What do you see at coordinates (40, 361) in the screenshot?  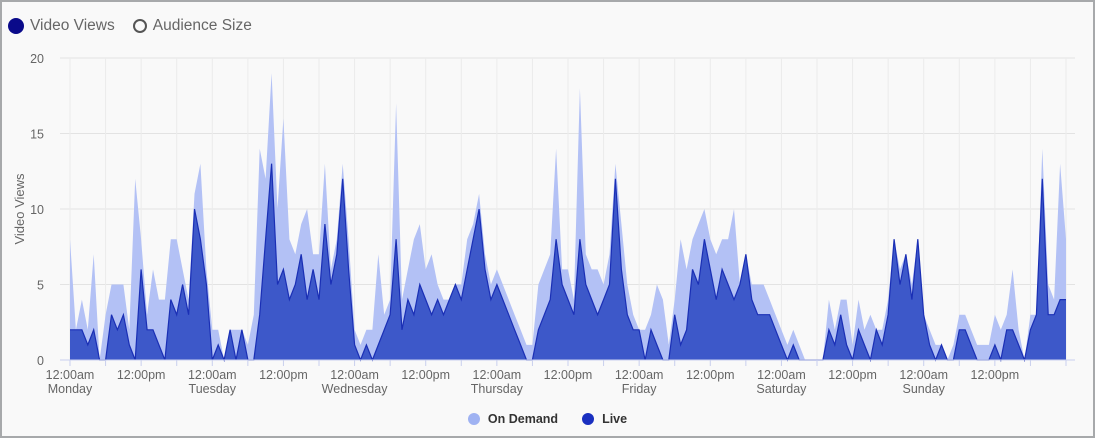 I see `y-tick-label: 0` at bounding box center [40, 361].